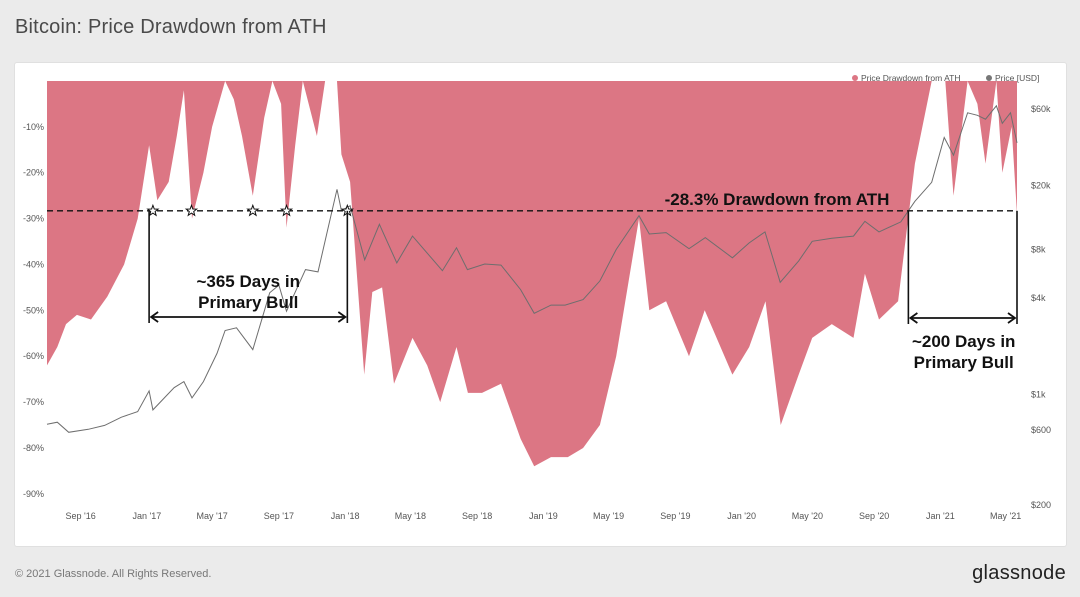 This screenshot has width=1080, height=597. What do you see at coordinates (1017, 78) in the screenshot?
I see `legend-label-price: Price [USD]` at bounding box center [1017, 78].